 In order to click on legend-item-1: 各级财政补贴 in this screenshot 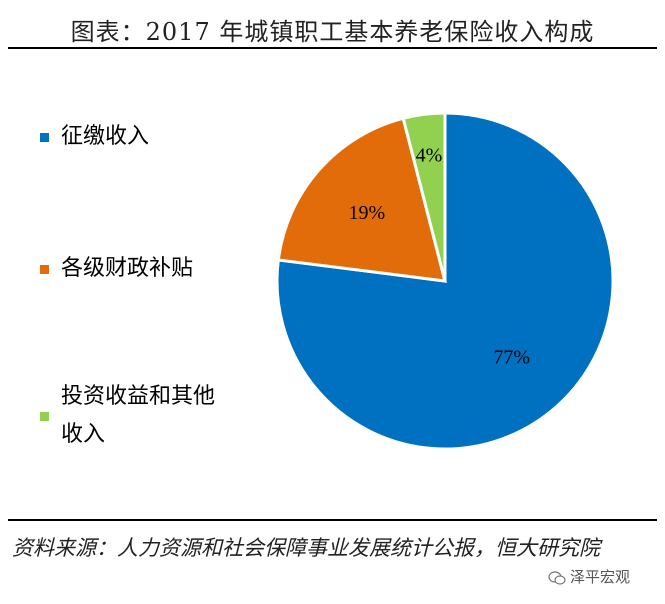, I will do `click(150, 269)`.